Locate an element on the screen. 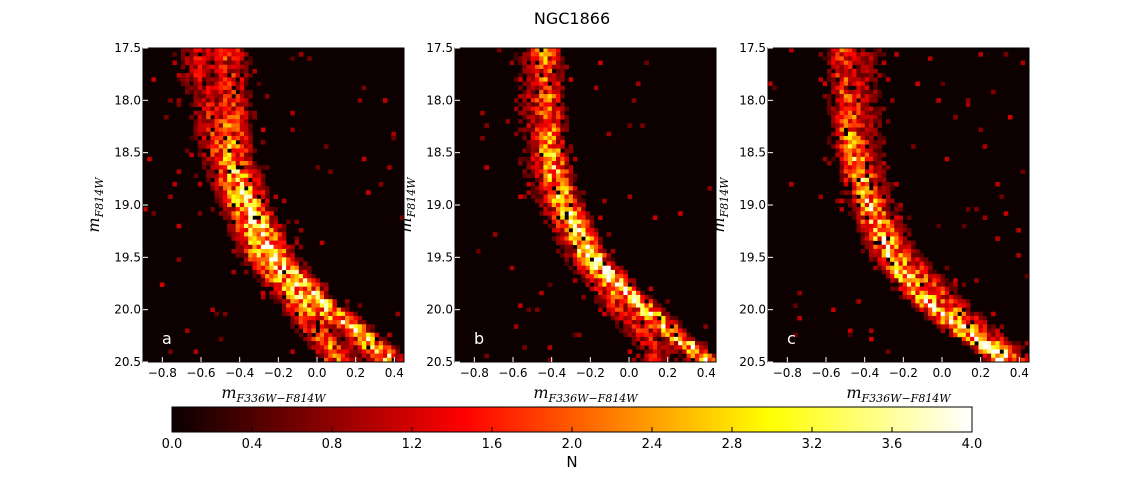 This screenshot has height=491, width=1144. x-axis-label: mF336W−F814W is located at coordinates (274, 394).